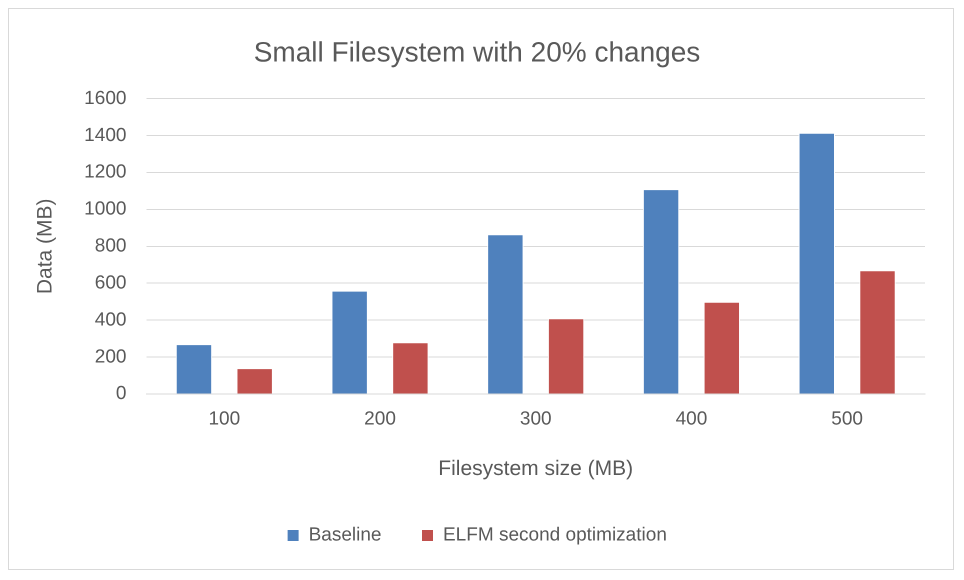 The height and width of the screenshot is (580, 964). I want to click on y-tick-label: 0, so click(121, 393).